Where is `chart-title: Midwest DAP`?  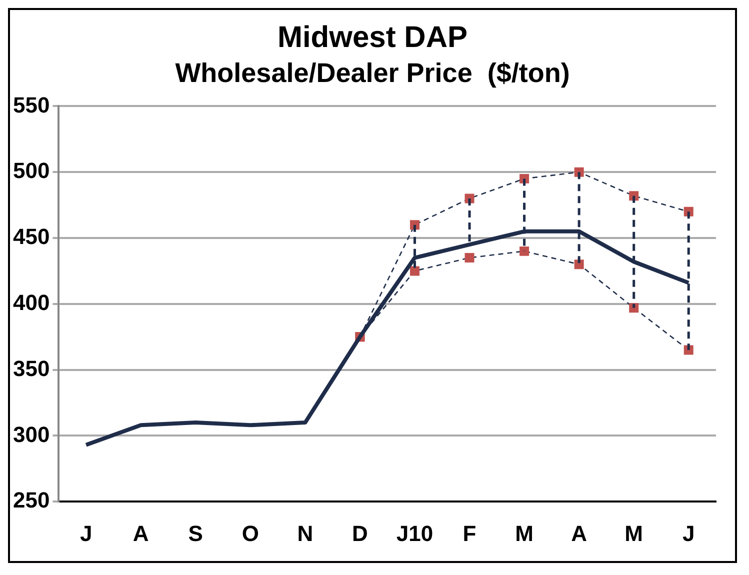 chart-title: Midwest DAP is located at coordinates (372, 38).